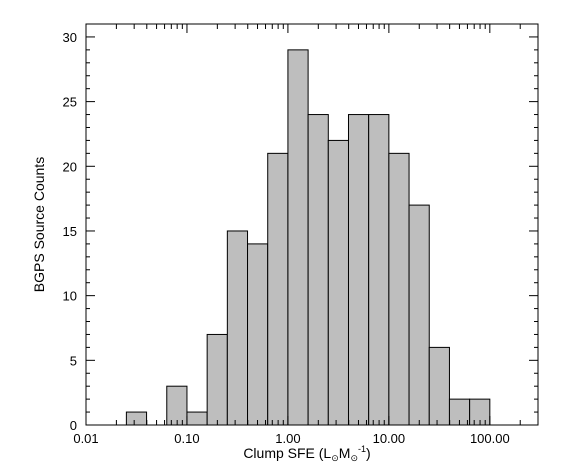  What do you see at coordinates (490, 438) in the screenshot?
I see `x-tick-label: 100.00` at bounding box center [490, 438].